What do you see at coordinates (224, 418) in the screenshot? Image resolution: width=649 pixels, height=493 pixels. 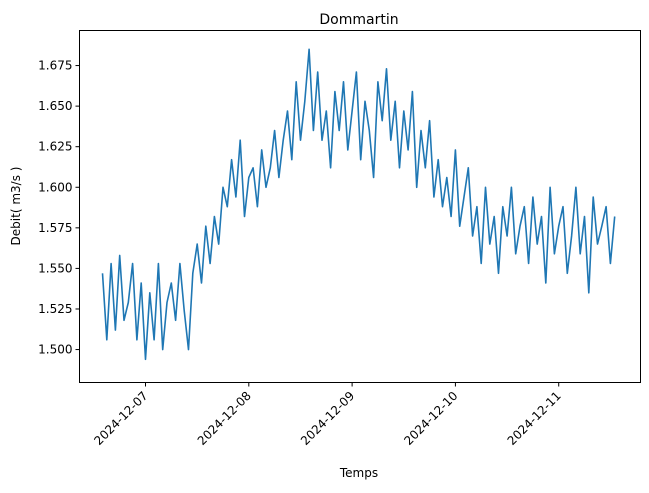 I see `x-tick-label: 2024-12-08` at bounding box center [224, 418].